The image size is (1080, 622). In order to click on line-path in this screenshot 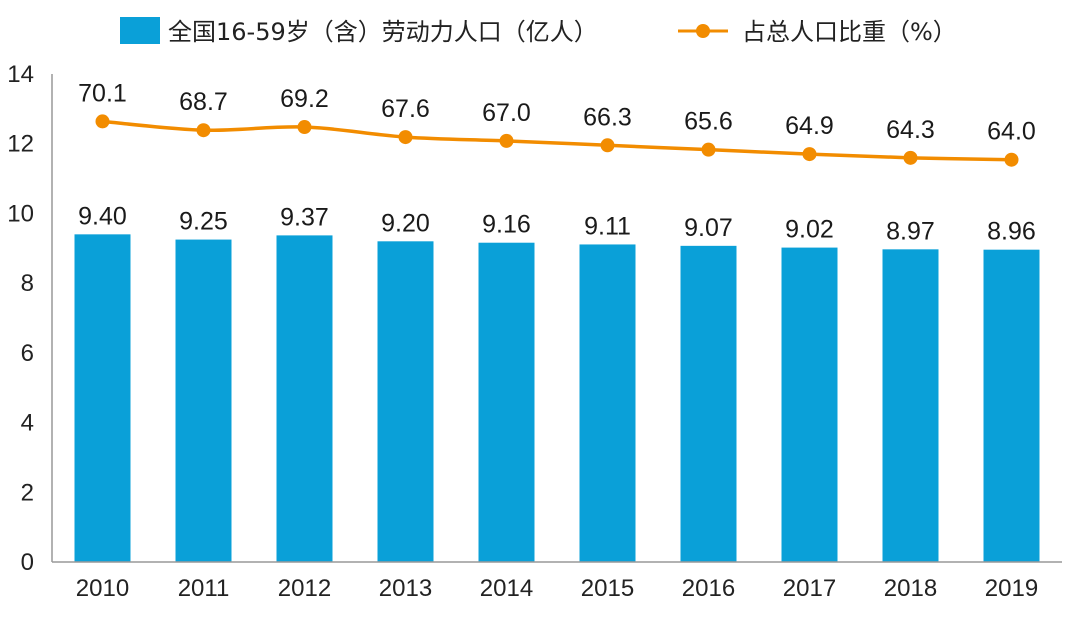, I will do `click(557, 140)`.